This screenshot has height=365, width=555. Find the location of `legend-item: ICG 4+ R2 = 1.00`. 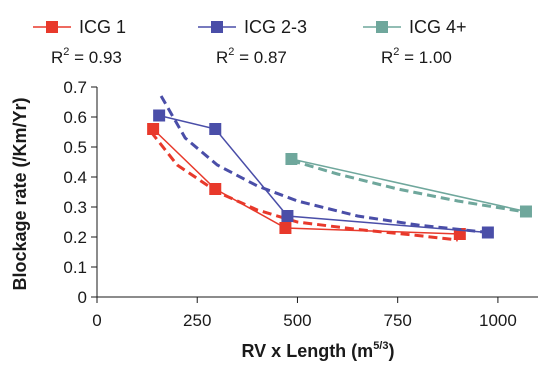

legend-item: ICG 4+ R2 = 1.00 is located at coordinates (415, 42).